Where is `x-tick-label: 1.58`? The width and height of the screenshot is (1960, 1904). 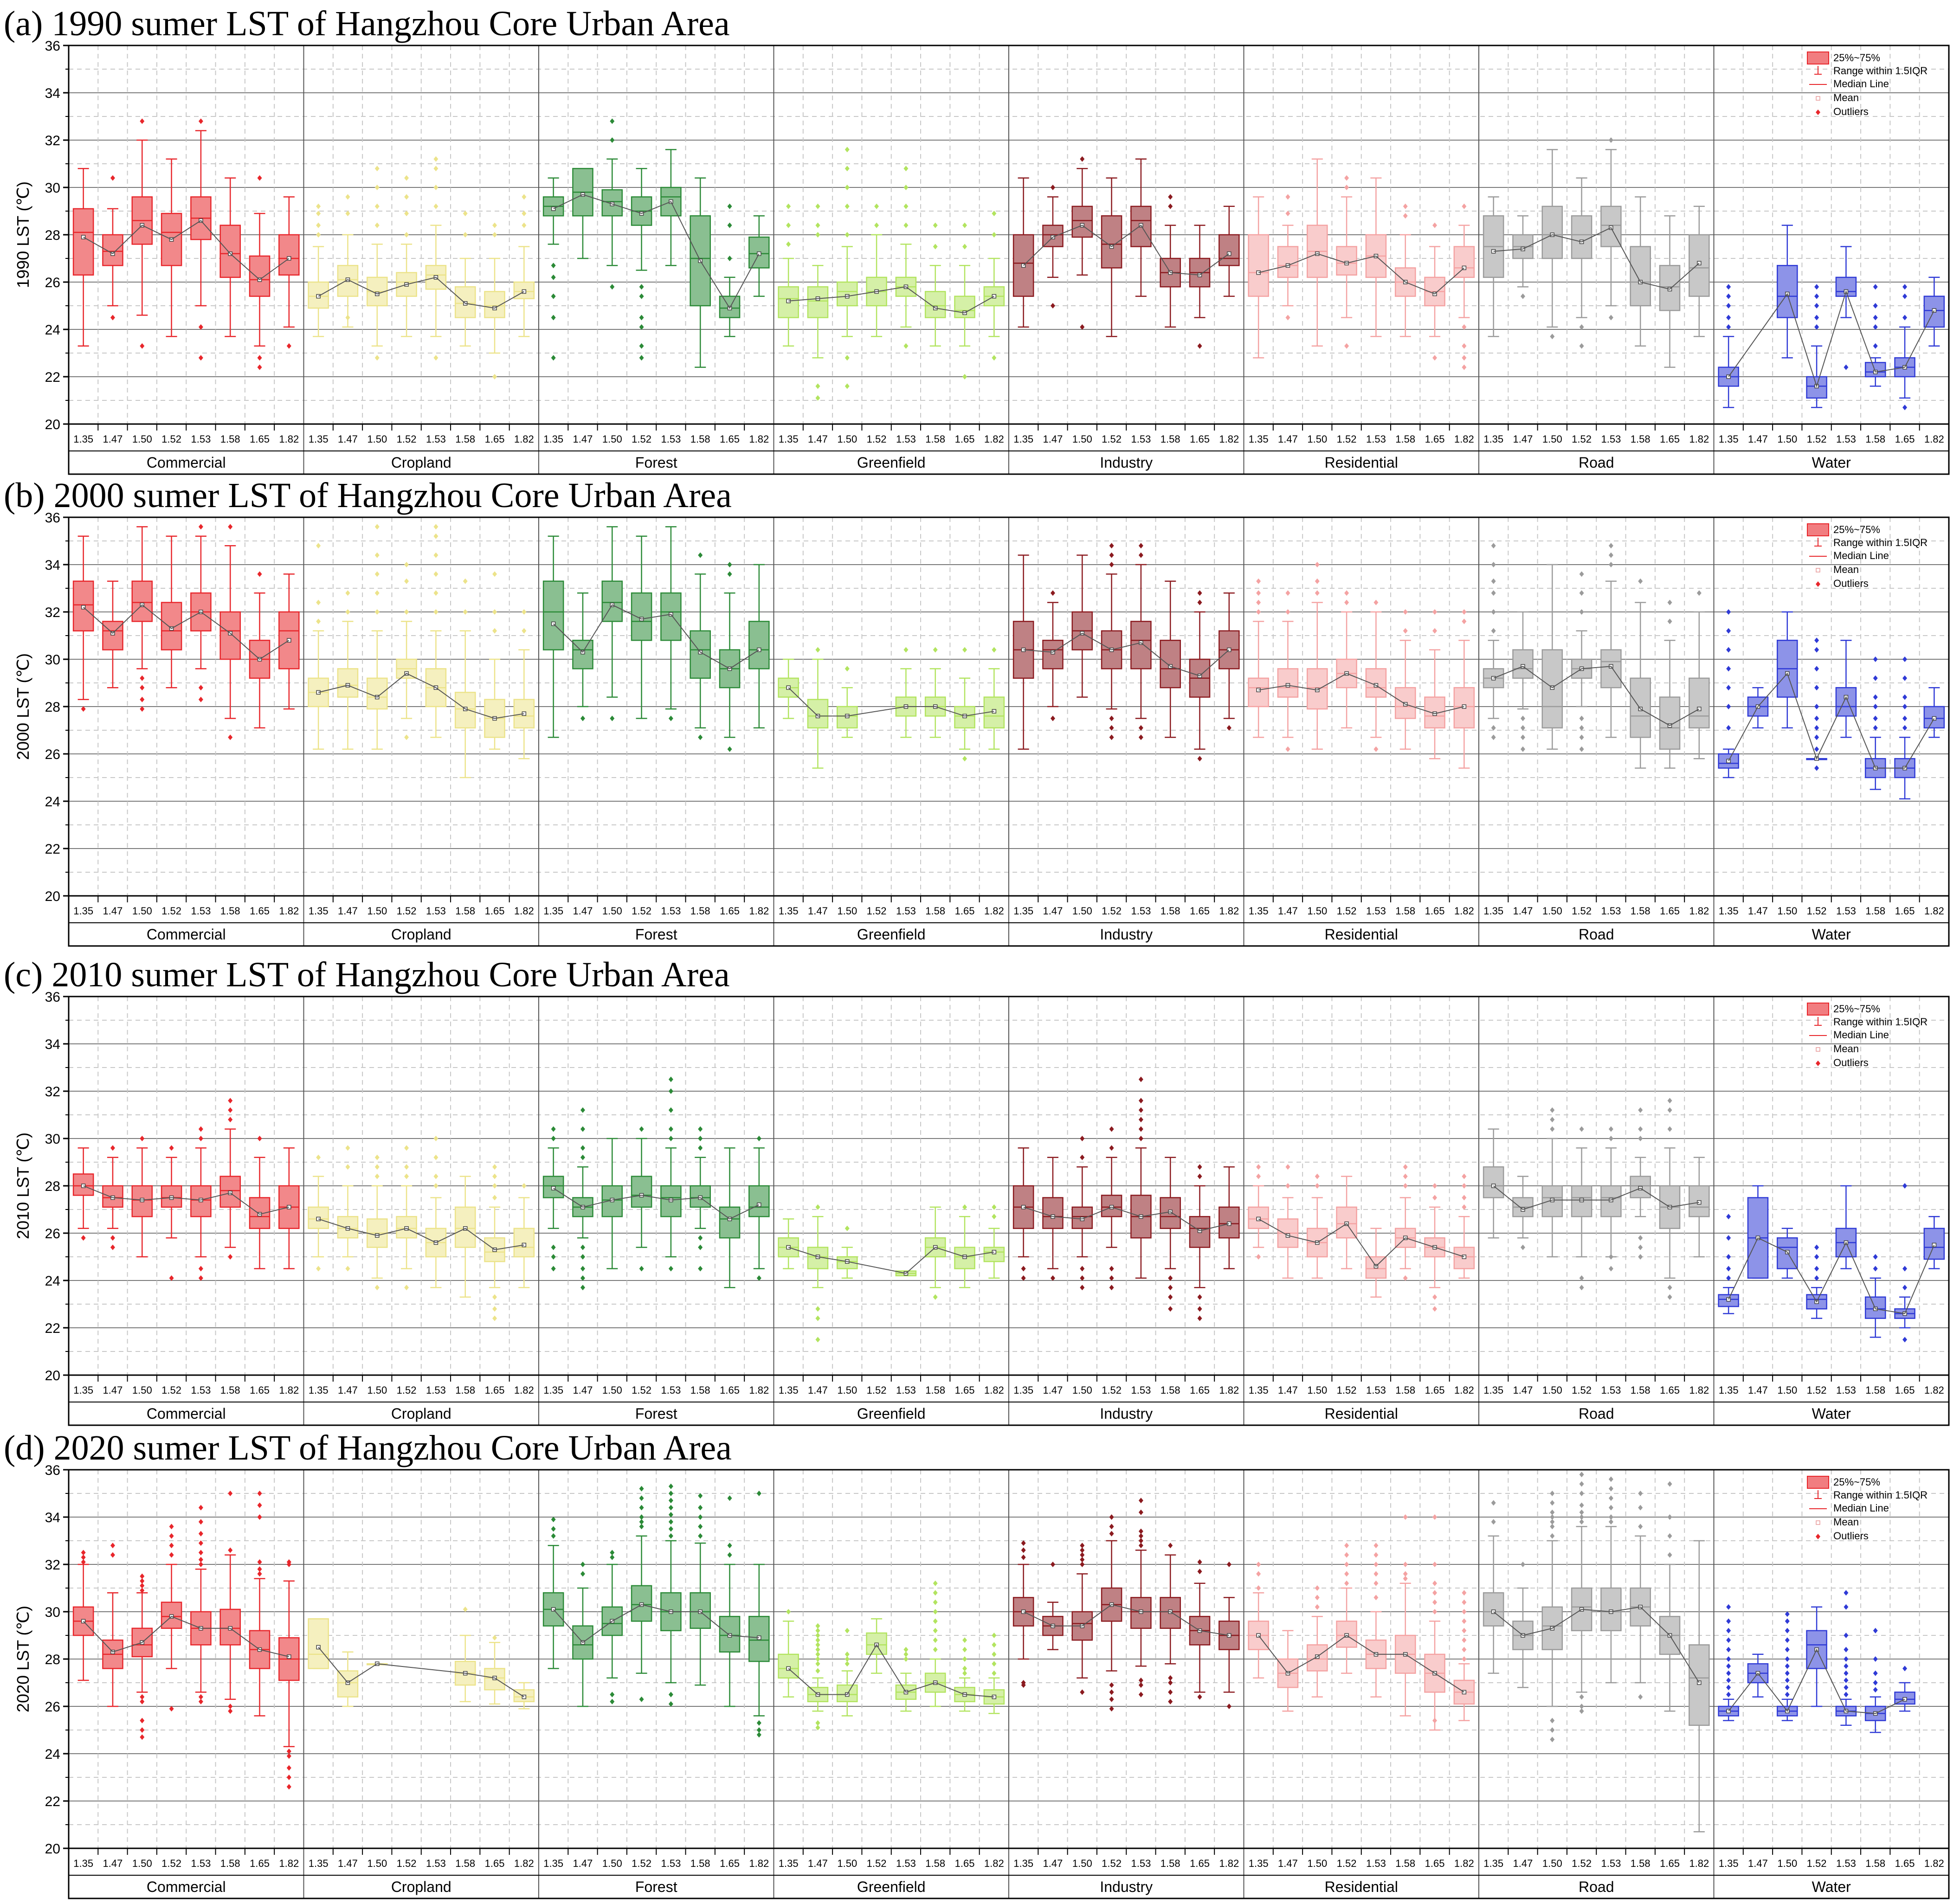 x-tick-label: 1.58 is located at coordinates (465, 1863).